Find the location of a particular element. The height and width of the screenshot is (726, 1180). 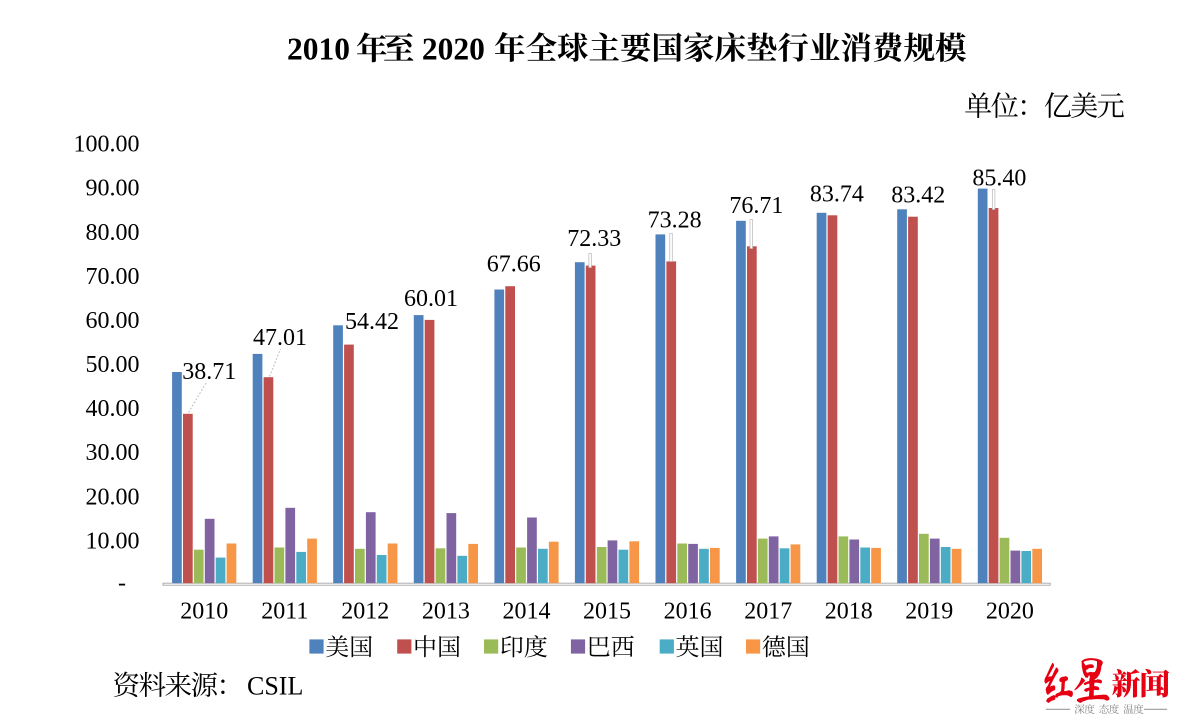

svg-text: 2019 is located at coordinates (929, 611).